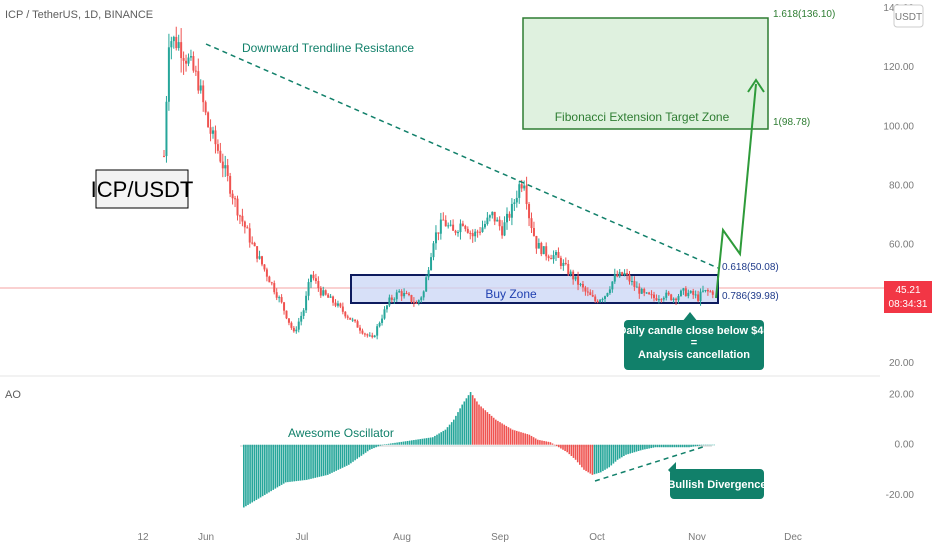  What do you see at coordinates (901, 363) in the screenshot?
I see `price-tick-label: 20.00` at bounding box center [901, 363].